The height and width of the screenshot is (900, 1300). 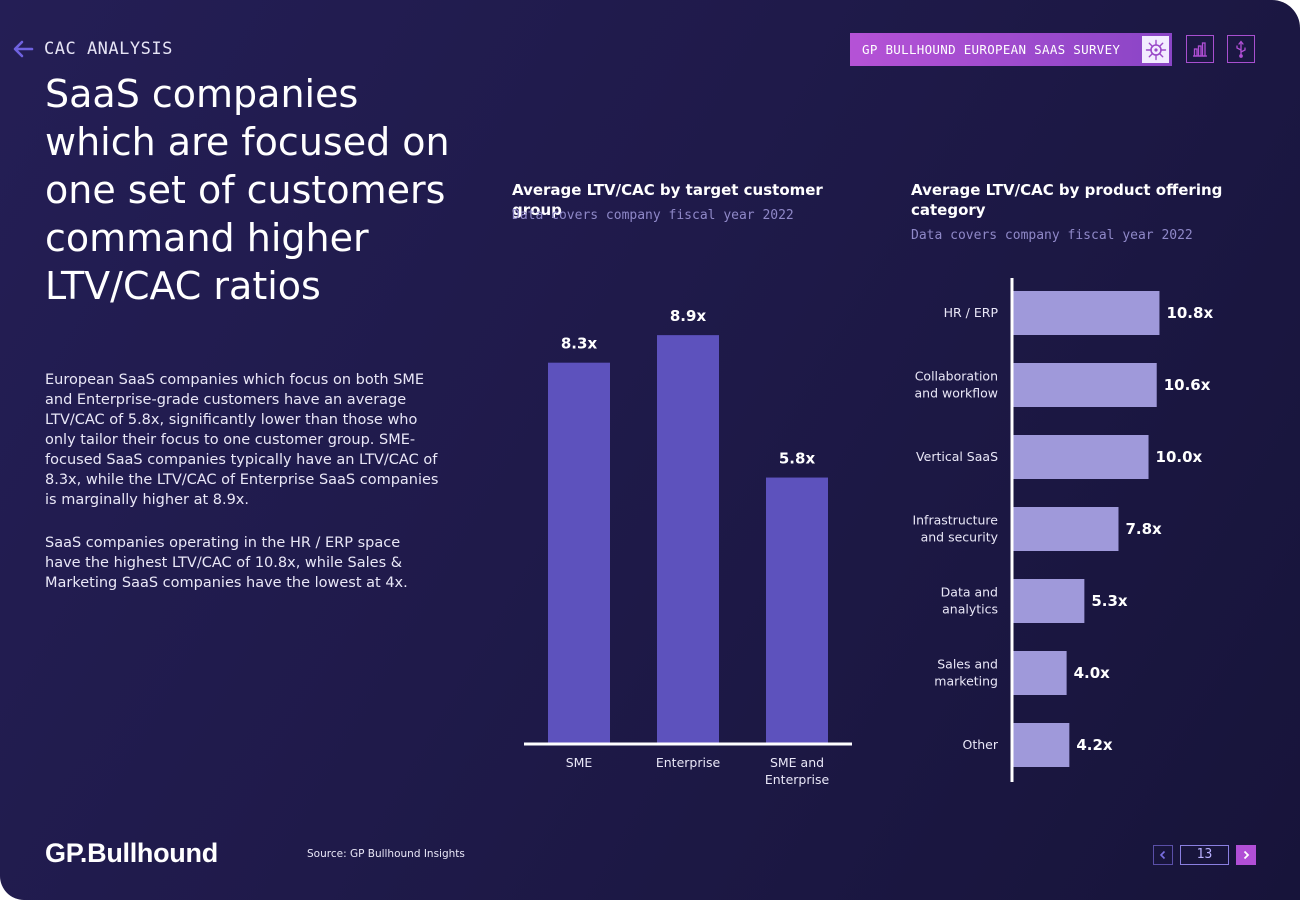 I want to click on chart2-category-label: marketing, so click(x=966, y=681).